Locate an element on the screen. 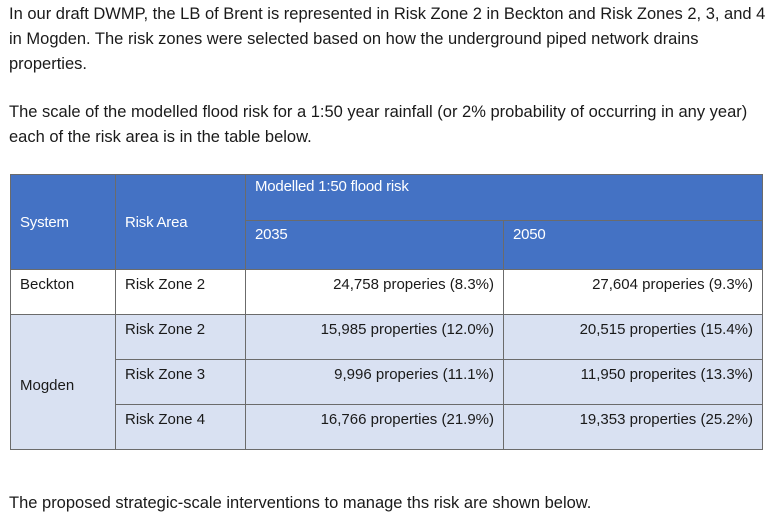  header-risk-area: Risk Area is located at coordinates (180, 222).